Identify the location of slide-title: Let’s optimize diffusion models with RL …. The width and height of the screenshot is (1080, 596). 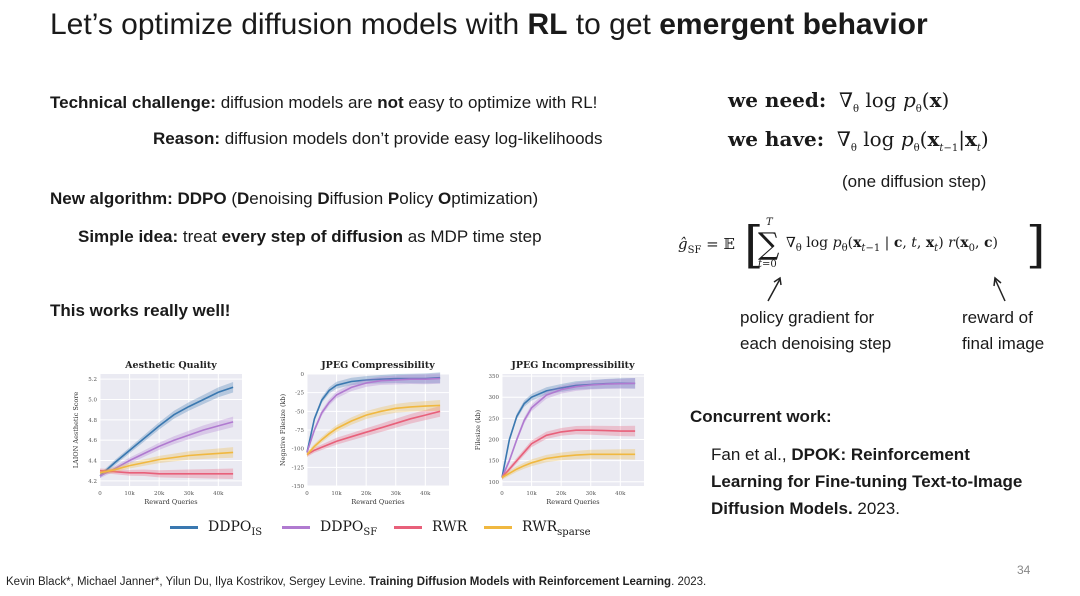
(489, 25).